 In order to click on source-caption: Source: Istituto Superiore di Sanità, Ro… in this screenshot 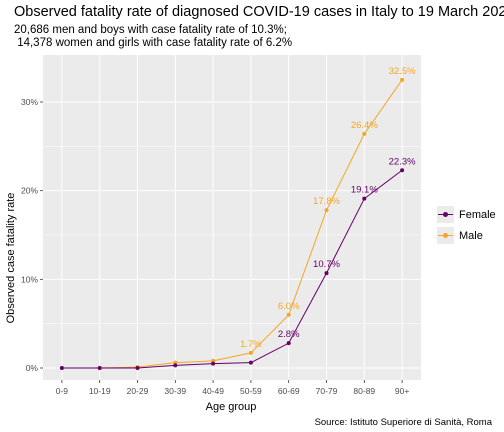, I will do `click(403, 422)`.